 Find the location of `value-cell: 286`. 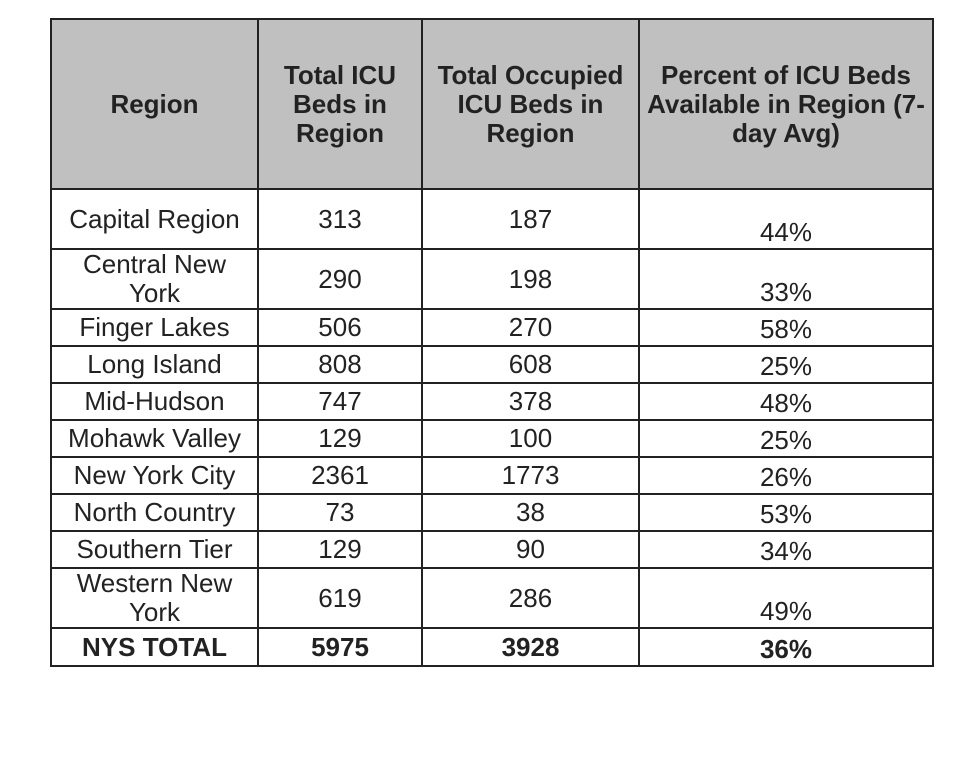

value-cell: 286 is located at coordinates (530, 598).